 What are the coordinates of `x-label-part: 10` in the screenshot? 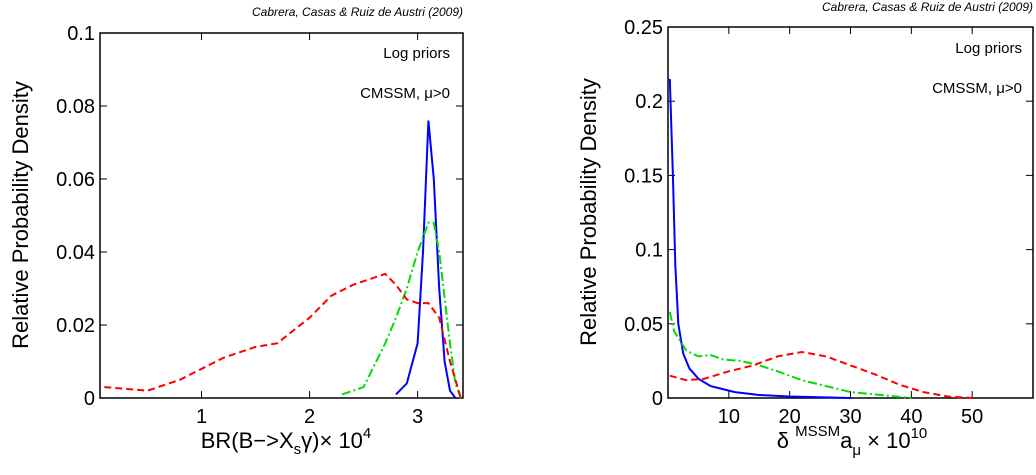 It's located at (919, 433).